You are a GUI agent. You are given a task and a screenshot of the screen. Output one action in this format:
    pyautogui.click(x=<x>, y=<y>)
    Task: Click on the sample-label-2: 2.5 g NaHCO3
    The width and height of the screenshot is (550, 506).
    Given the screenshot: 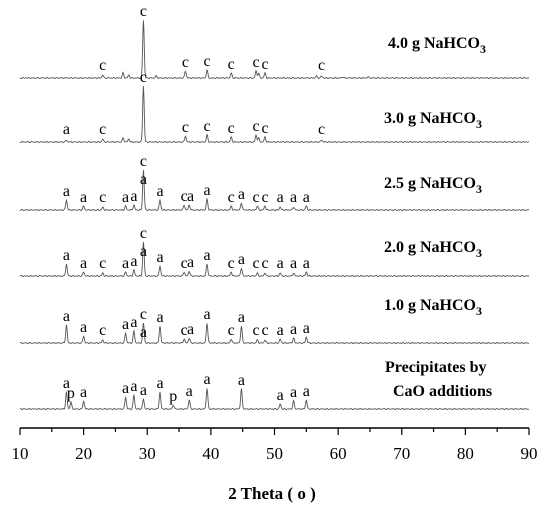 What is the action you would take?
    pyautogui.click(x=433, y=185)
    